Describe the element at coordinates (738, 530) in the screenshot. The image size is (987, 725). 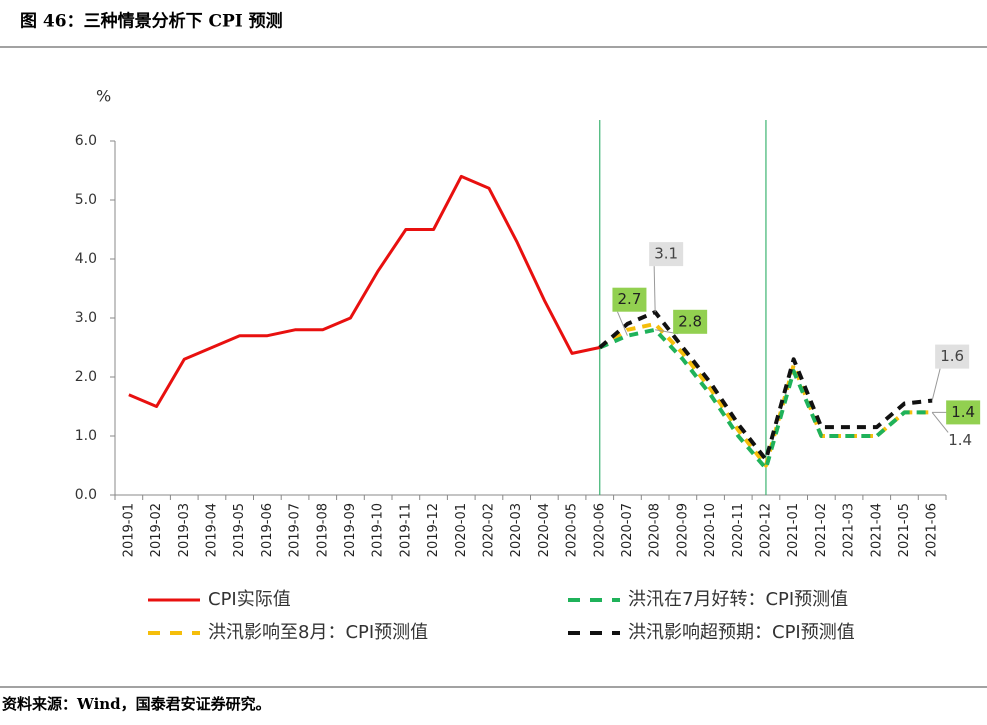
I see `x-tick-label: 2020-11` at that location.